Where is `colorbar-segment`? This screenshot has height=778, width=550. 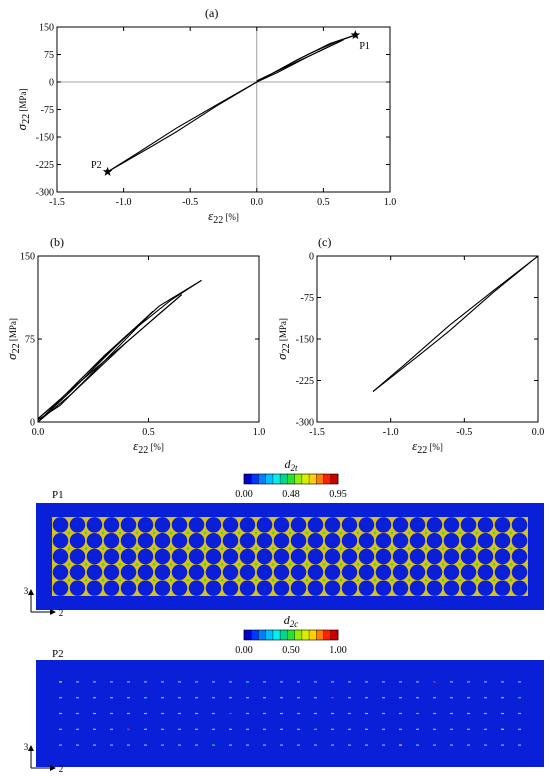
colorbar-segment is located at coordinates (313, 635).